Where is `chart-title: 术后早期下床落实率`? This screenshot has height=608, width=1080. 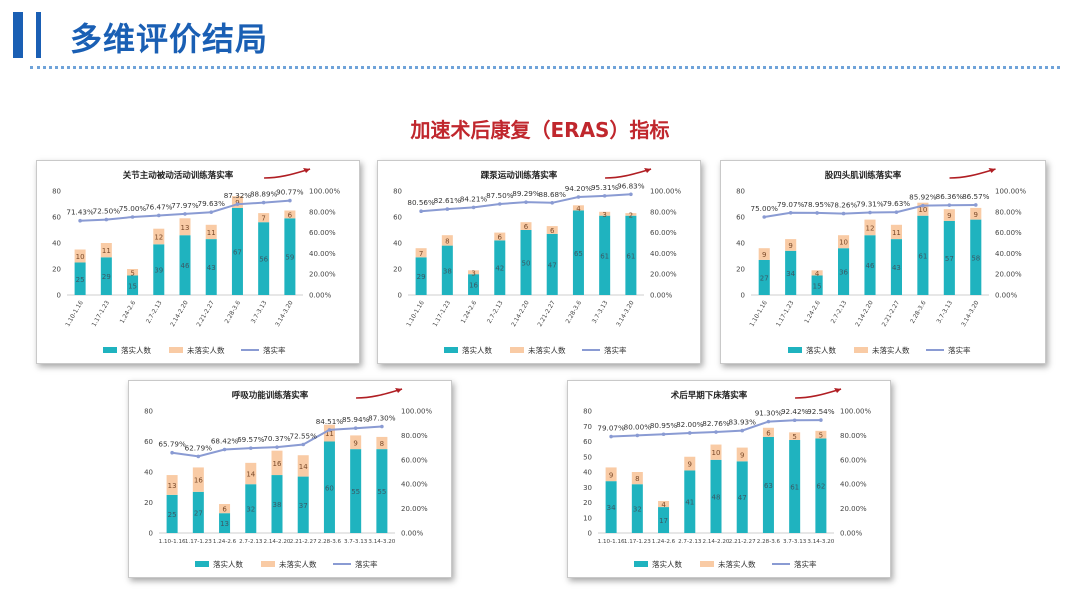
chart-title: 术后早期下床落实率 is located at coordinates (709, 395).